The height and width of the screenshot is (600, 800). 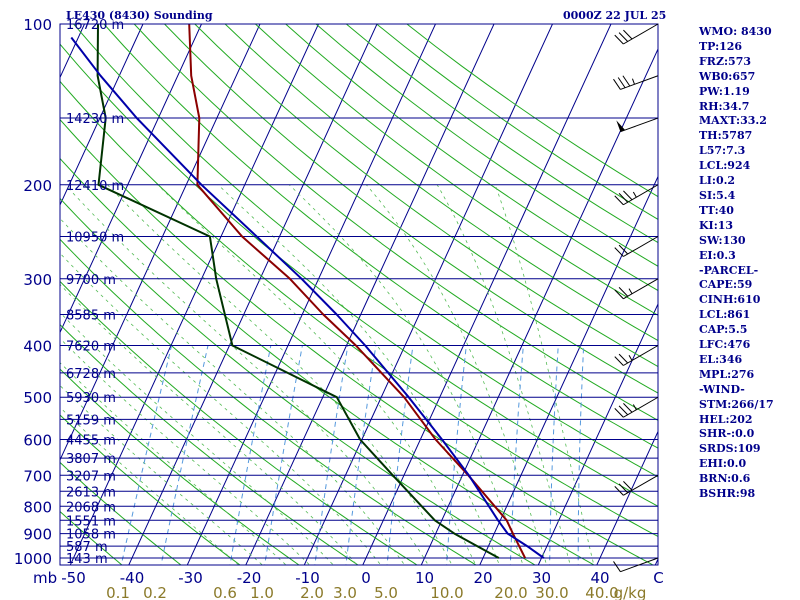 I want to click on mixing-ratio-unit-label: g/kg, so click(x=630, y=592).